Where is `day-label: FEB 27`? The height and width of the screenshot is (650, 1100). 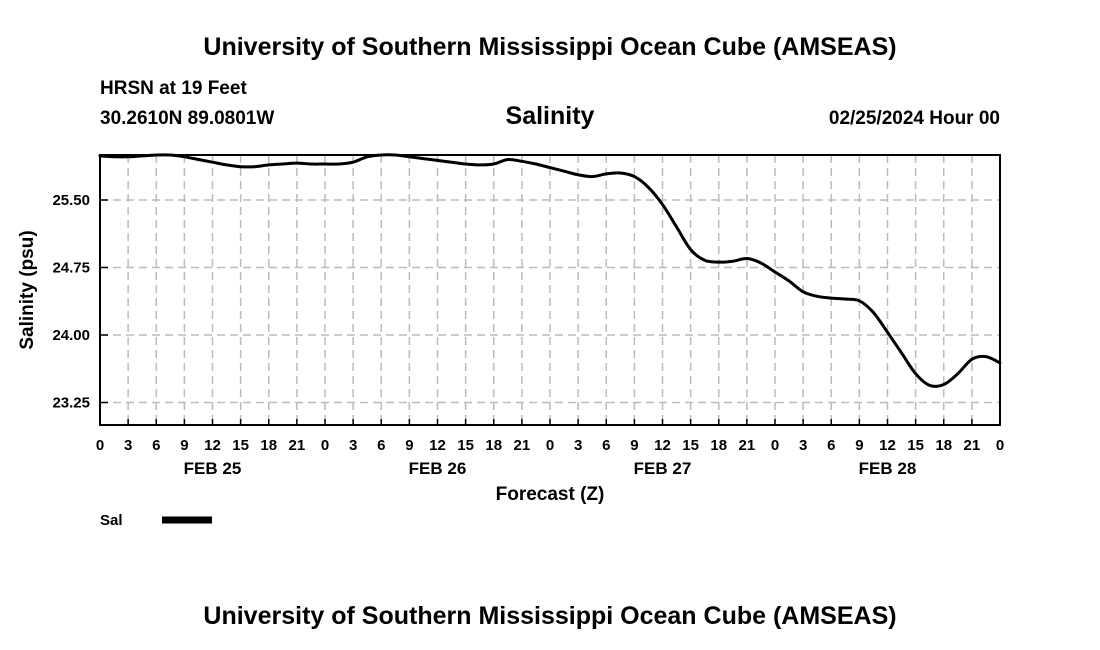 day-label: FEB 27 is located at coordinates (663, 468).